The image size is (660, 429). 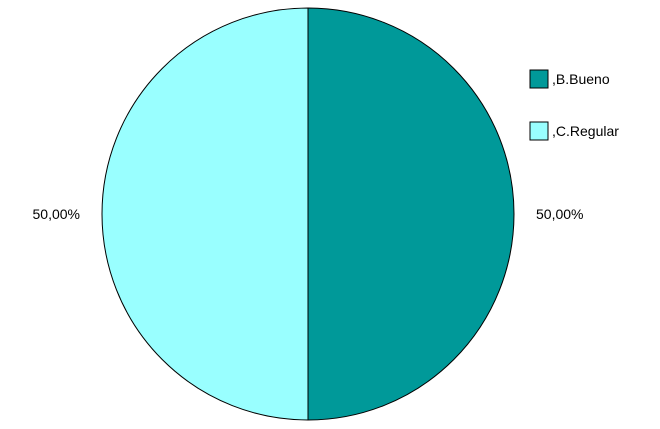 I want to click on slice-data-label-1: 50,00%, so click(x=559, y=214).